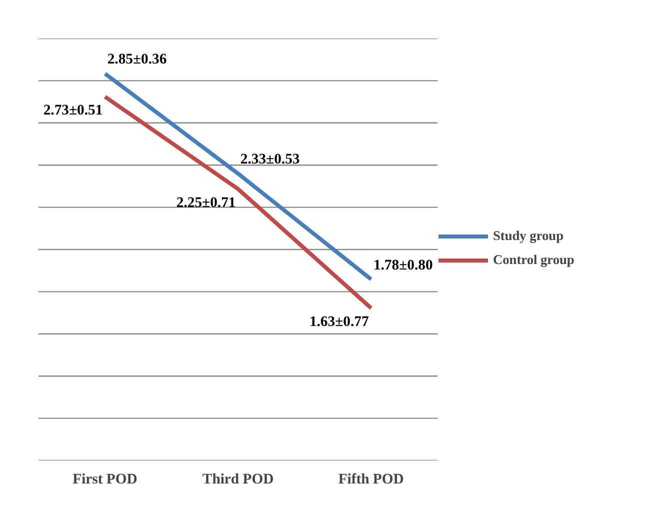  Describe the element at coordinates (528, 236) in the screenshot. I see `legend-label: Study group` at that location.